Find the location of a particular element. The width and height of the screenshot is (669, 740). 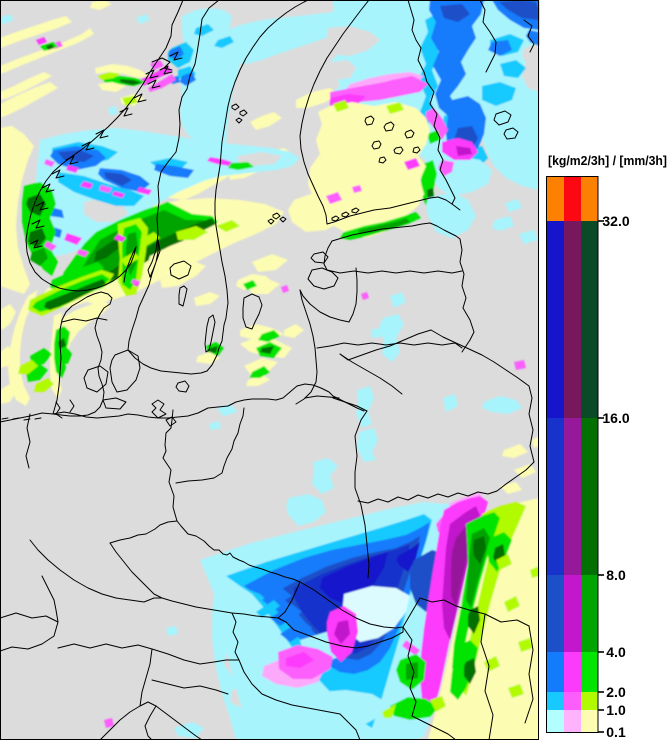

svg-text: [kg/m2/3h] / [mm/3h] is located at coordinates (607, 160).